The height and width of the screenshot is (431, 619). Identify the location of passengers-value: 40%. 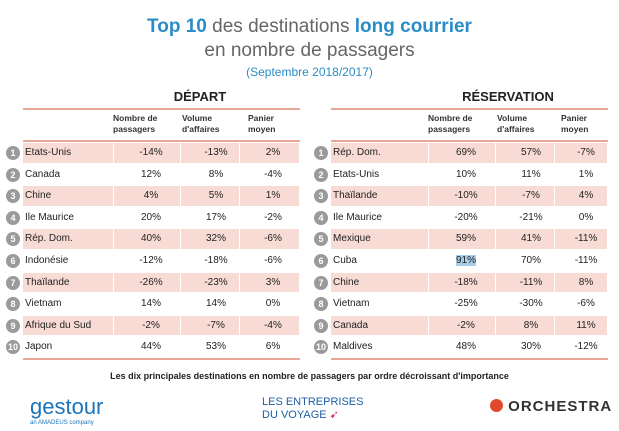
(151, 239).